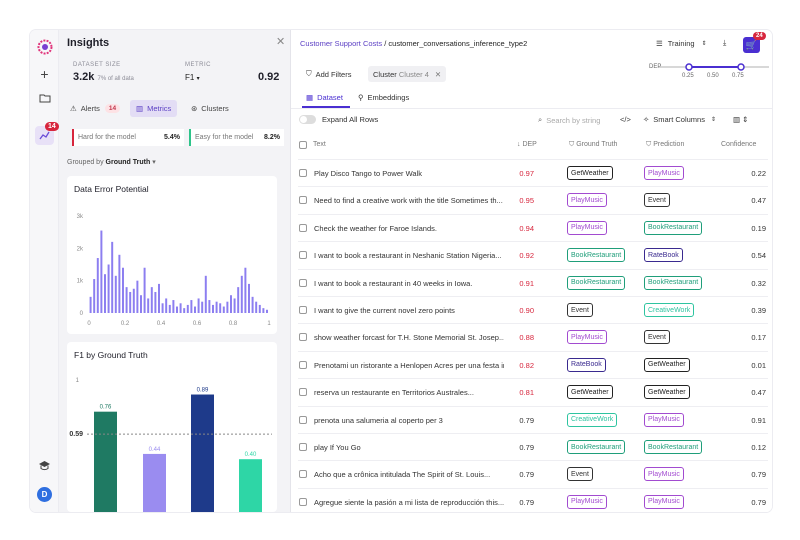 Image resolution: width=800 pixels, height=540 pixels. I want to click on metric-select: F1 ▾, so click(192, 77).